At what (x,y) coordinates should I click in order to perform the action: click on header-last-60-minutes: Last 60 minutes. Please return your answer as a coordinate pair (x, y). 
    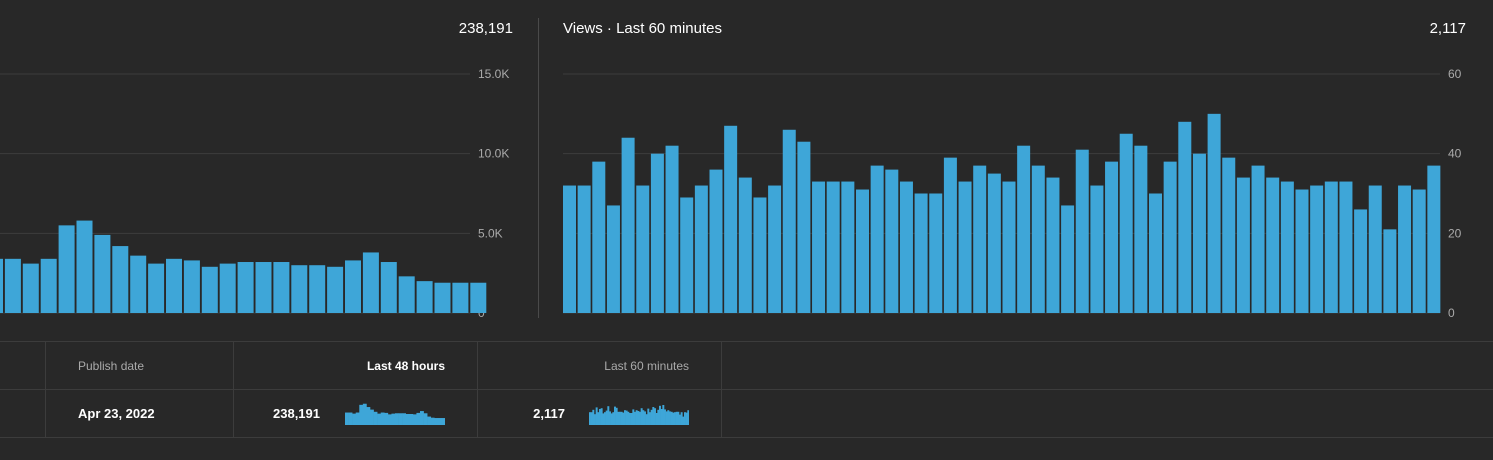
    Looking at the image, I should click on (646, 366).